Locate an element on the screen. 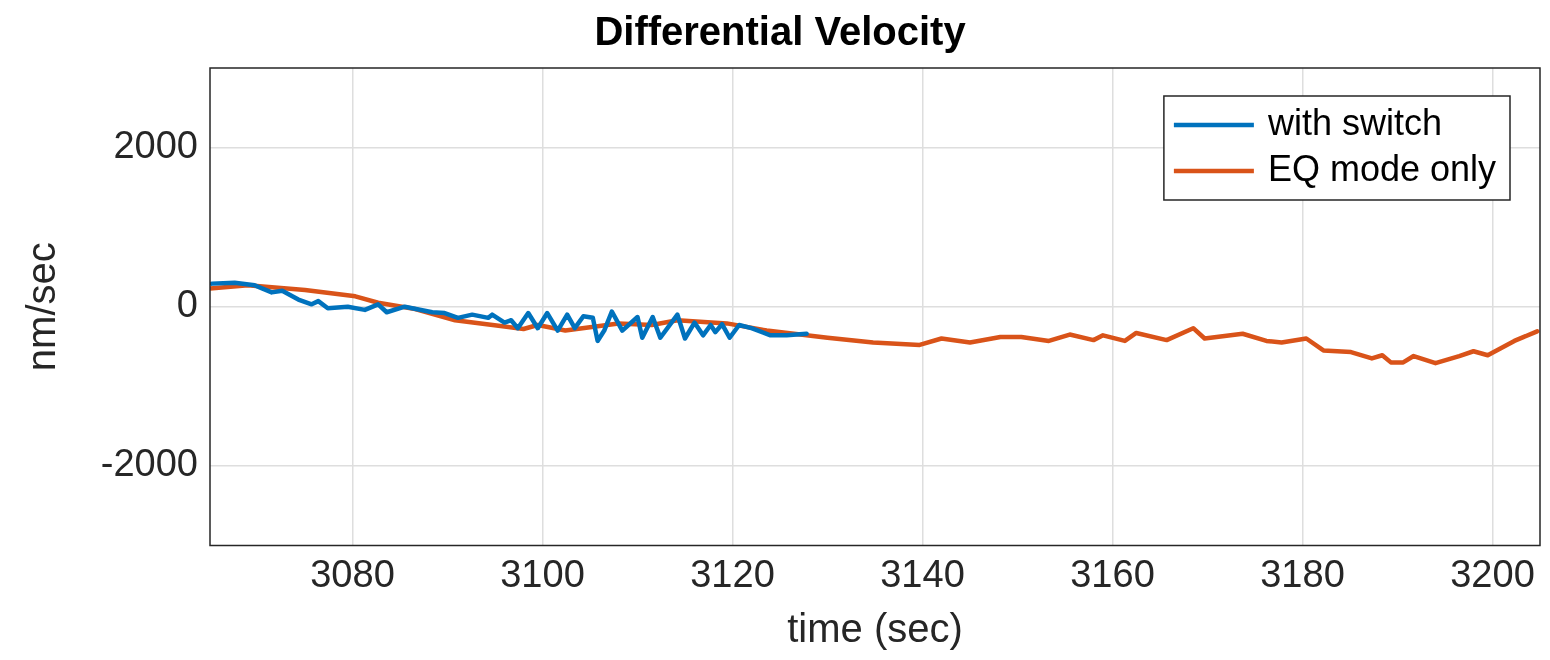 The image size is (1550, 660). y-tick-label: 0 is located at coordinates (187, 304).